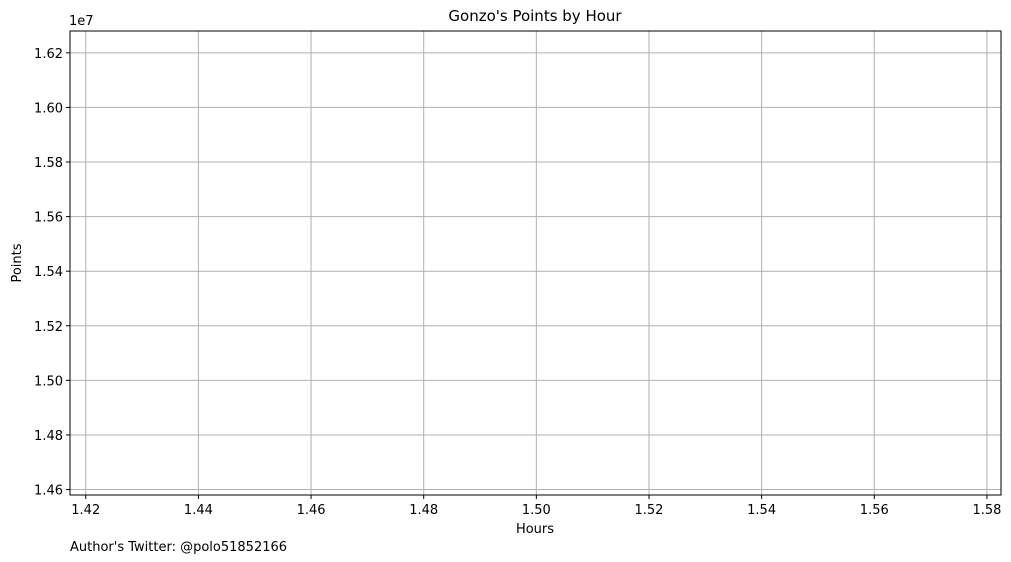 The image size is (1011, 562). I want to click on x-tick-label: 1.56, so click(874, 510).